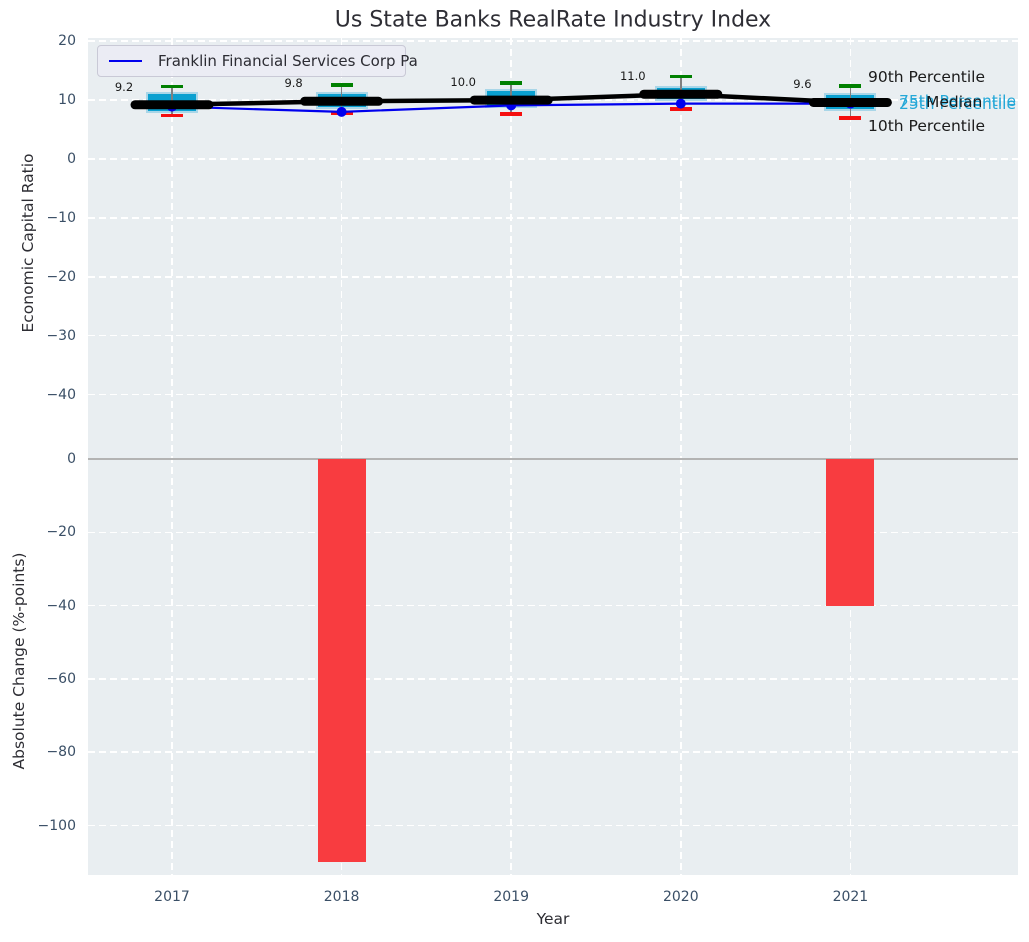 The image size is (1029, 942). Describe the element at coordinates (67, 41) in the screenshot. I see `top-y-tick-label: 20` at that location.